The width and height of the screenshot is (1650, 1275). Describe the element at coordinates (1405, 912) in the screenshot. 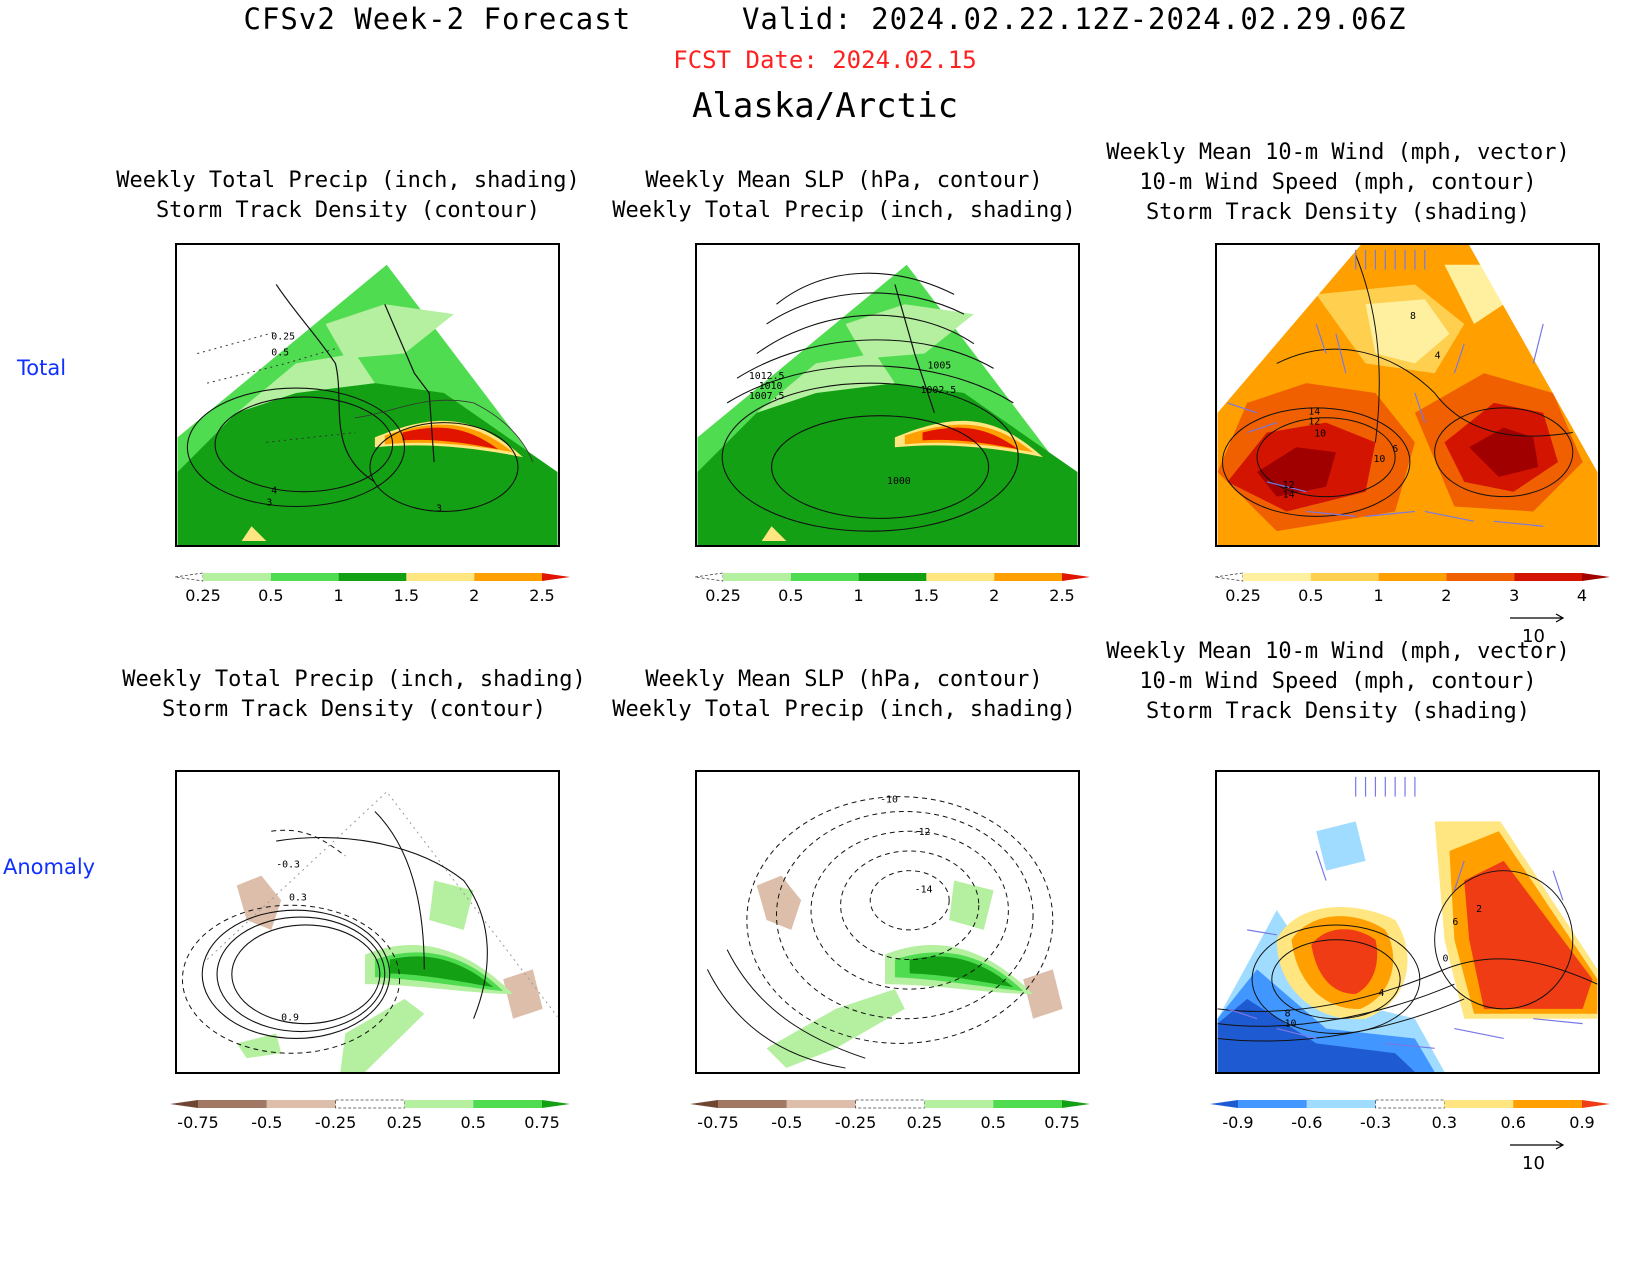

I see `wind-vectors` at that location.